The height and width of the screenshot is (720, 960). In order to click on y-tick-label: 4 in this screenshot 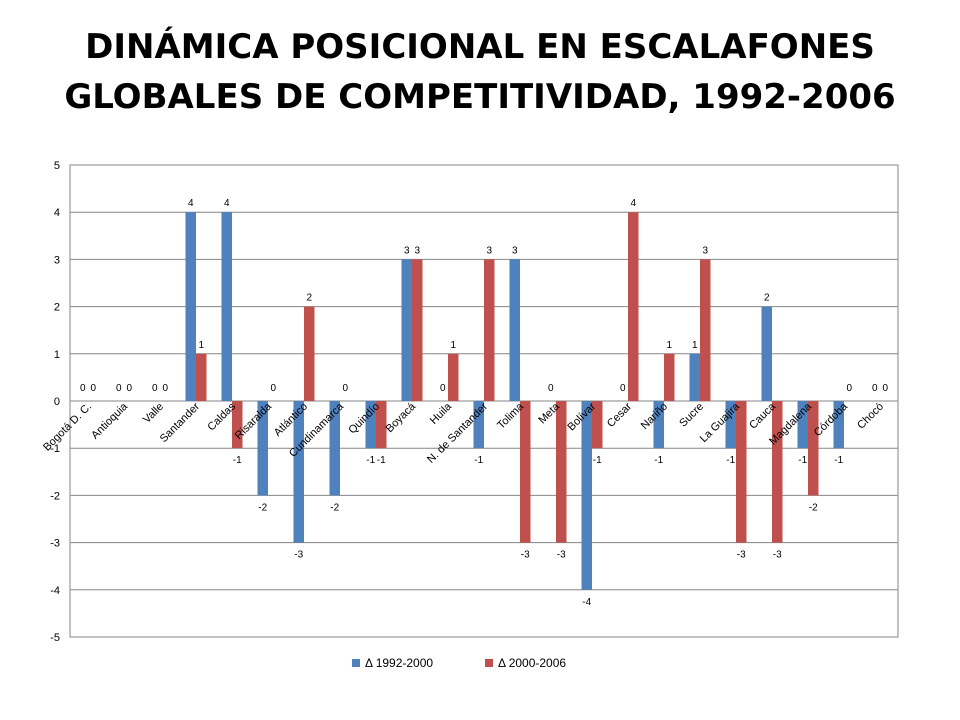, I will do `click(57, 213)`.